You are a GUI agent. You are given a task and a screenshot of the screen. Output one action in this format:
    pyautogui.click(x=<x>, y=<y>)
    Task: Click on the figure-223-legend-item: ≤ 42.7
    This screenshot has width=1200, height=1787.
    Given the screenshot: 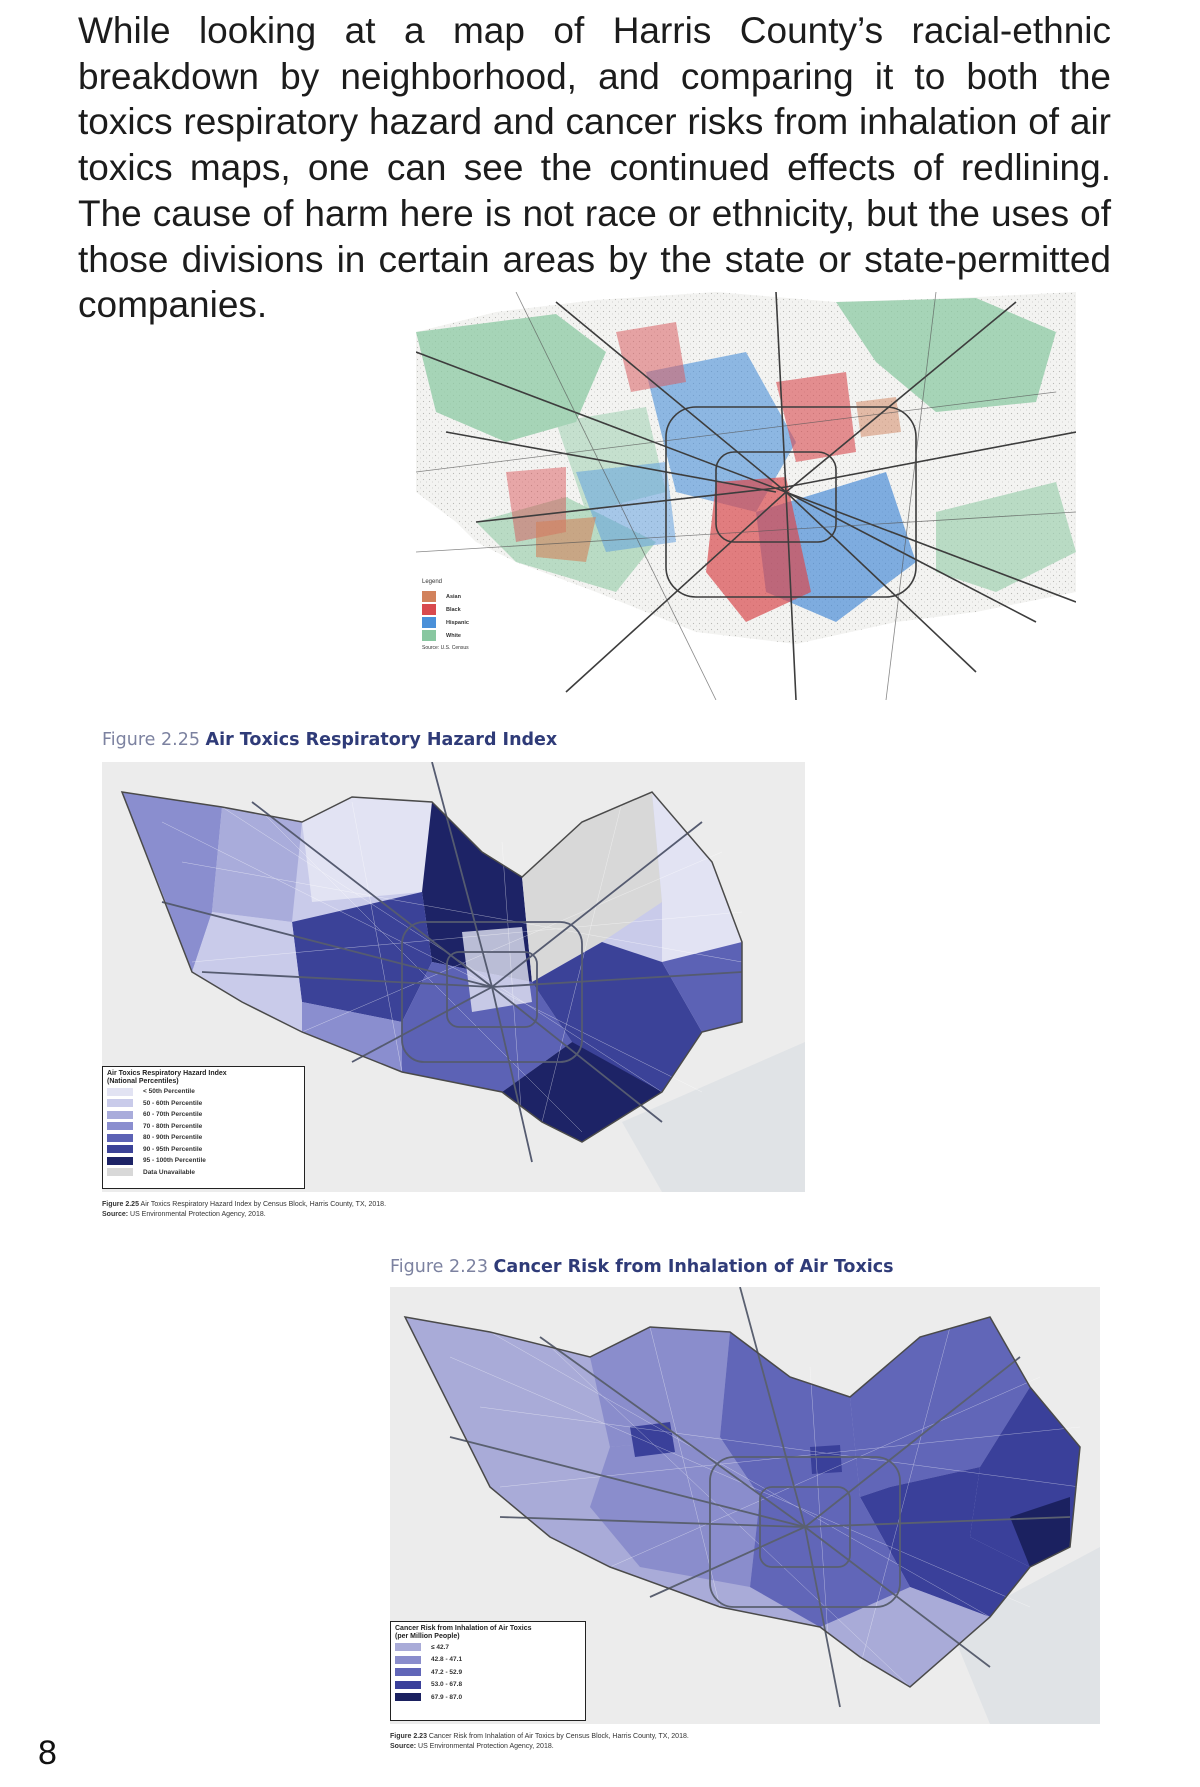 What is the action you would take?
    pyautogui.click(x=488, y=1647)
    